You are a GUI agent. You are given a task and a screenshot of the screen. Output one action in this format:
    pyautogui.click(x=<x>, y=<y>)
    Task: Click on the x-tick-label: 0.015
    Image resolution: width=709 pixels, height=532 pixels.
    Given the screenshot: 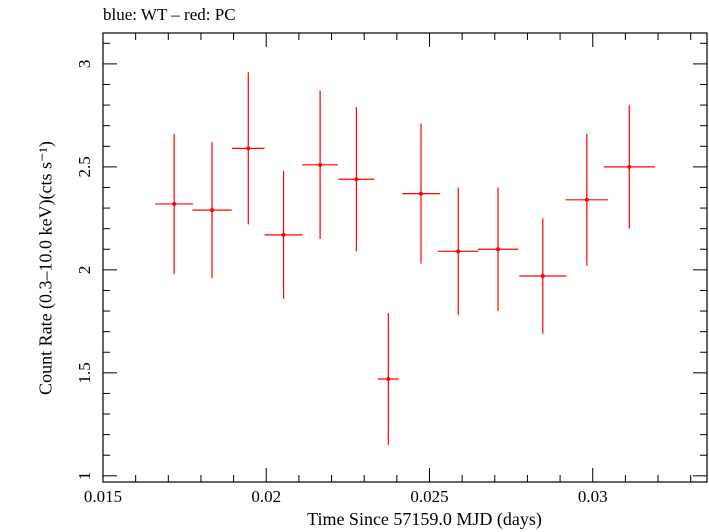 What is the action you would take?
    pyautogui.click(x=103, y=496)
    